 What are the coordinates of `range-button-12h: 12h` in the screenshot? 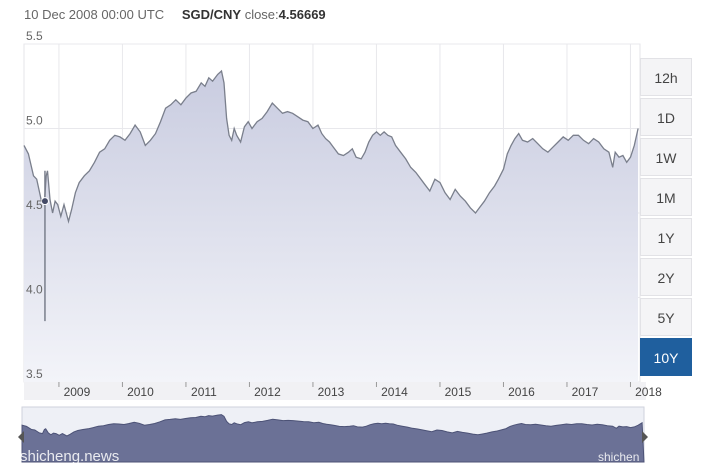 It's located at (666, 77).